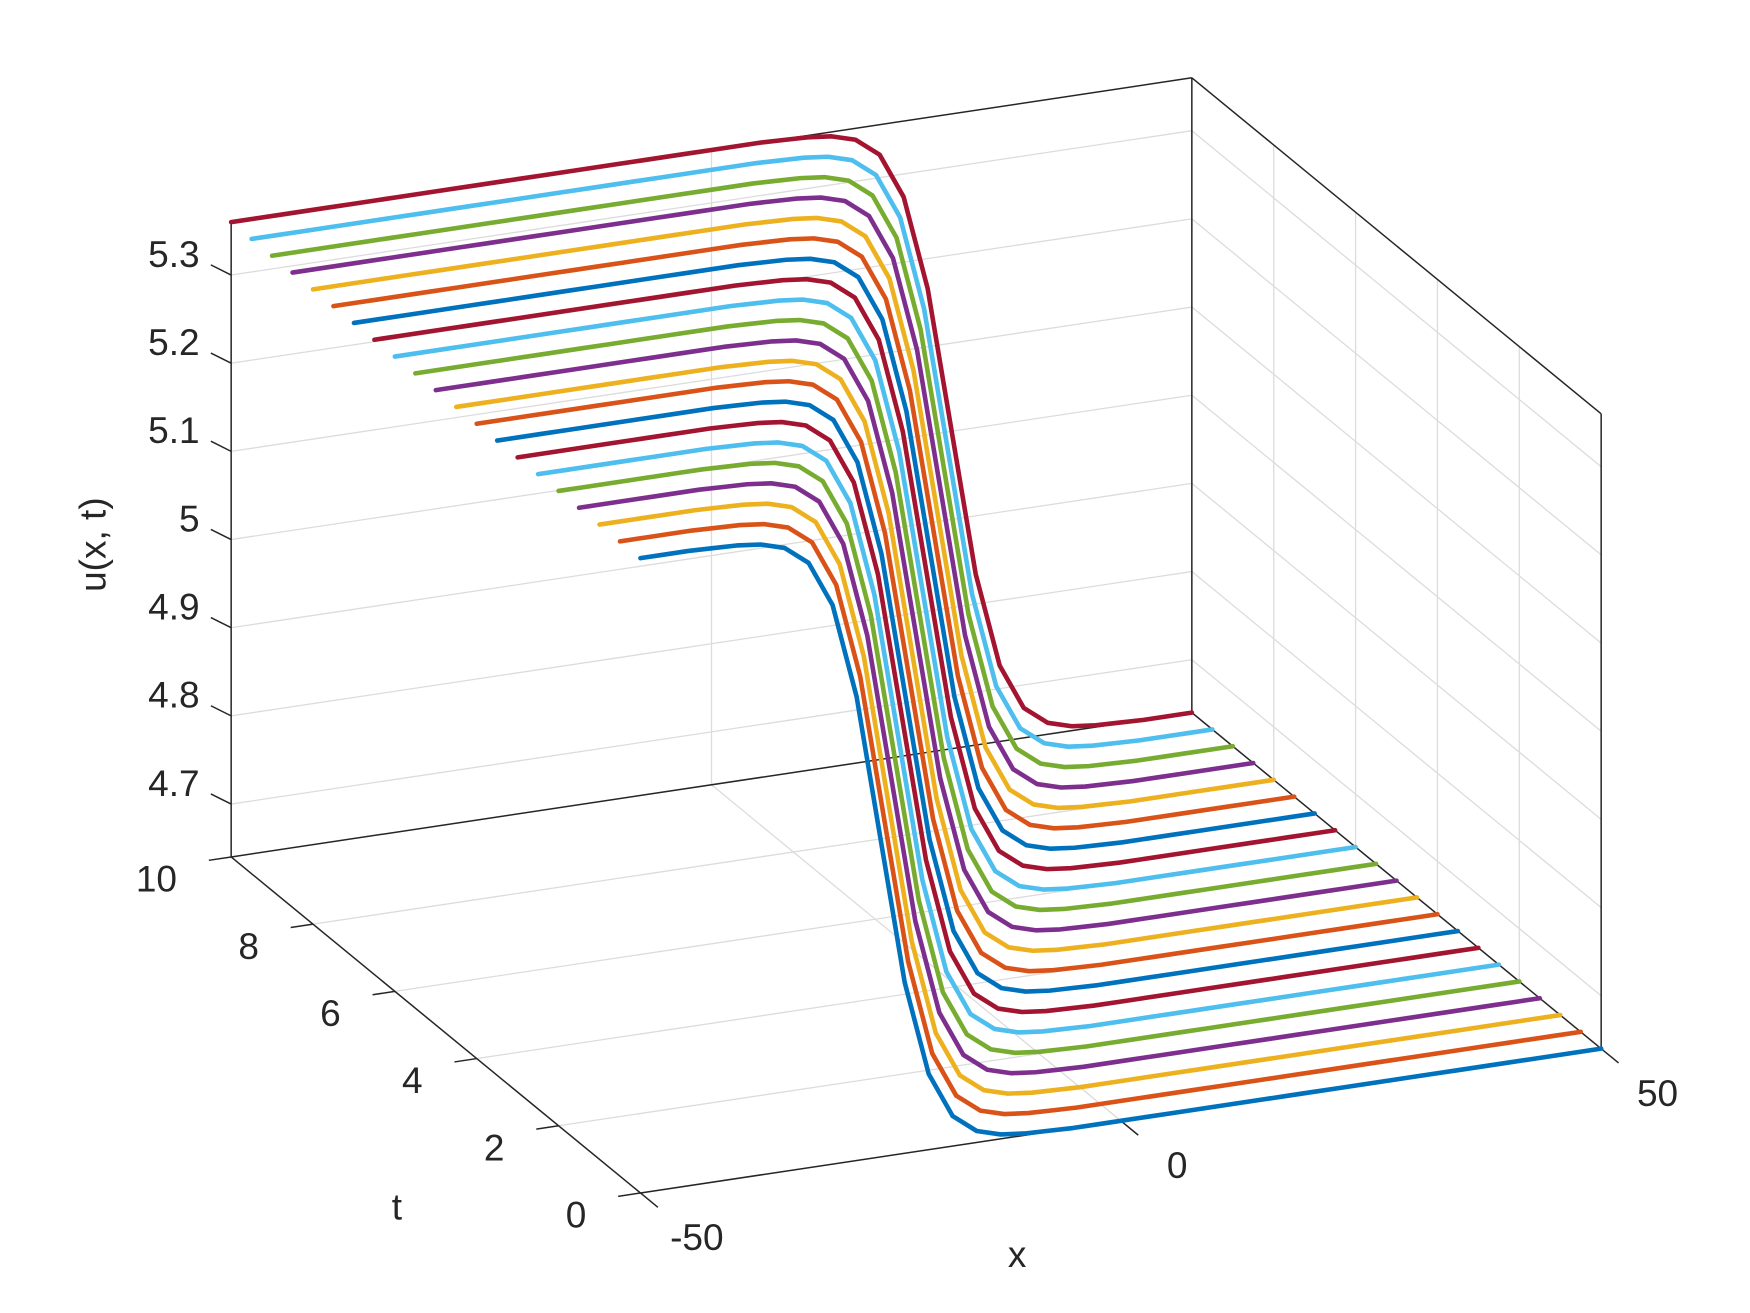 This screenshot has width=1750, height=1313. I want to click on z-axis-title: u(x, t), so click(93, 544).